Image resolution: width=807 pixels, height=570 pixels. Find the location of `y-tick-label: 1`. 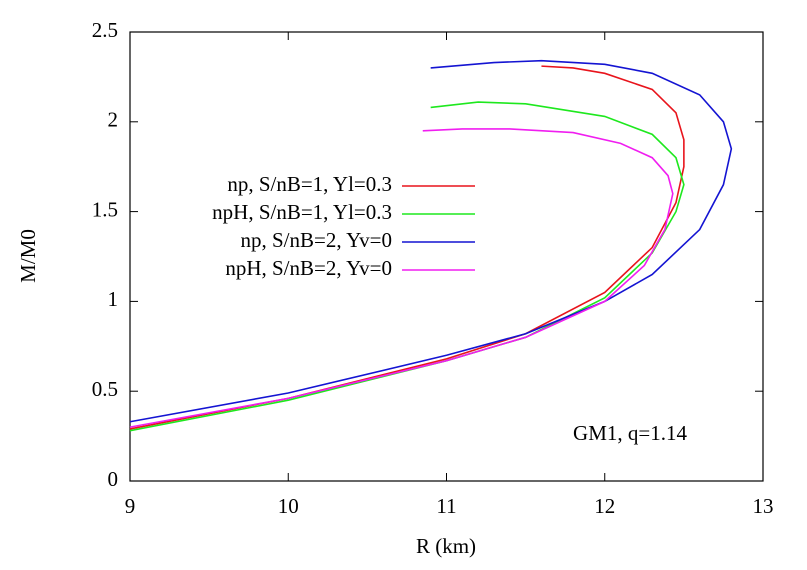

y-tick-label: 1 is located at coordinates (113, 299).